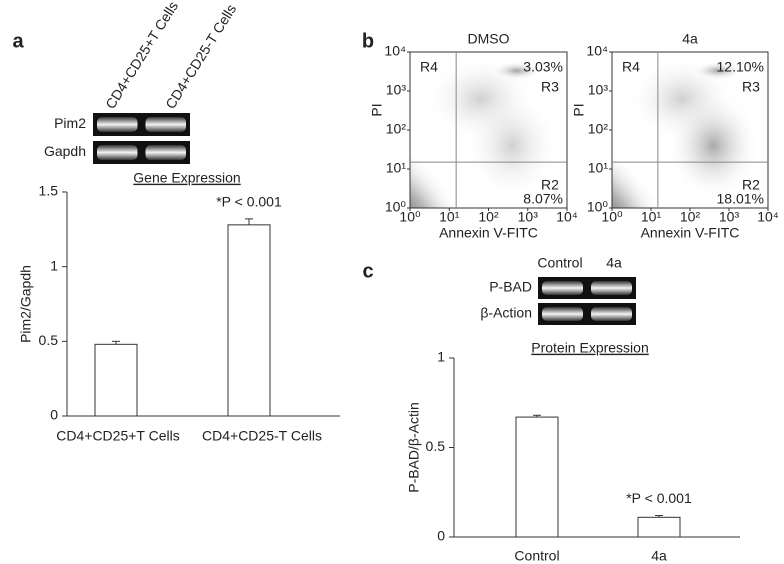  Describe the element at coordinates (117, 436) in the screenshot. I see `x-tick-label: CD4+CD25+T Cells` at that location.